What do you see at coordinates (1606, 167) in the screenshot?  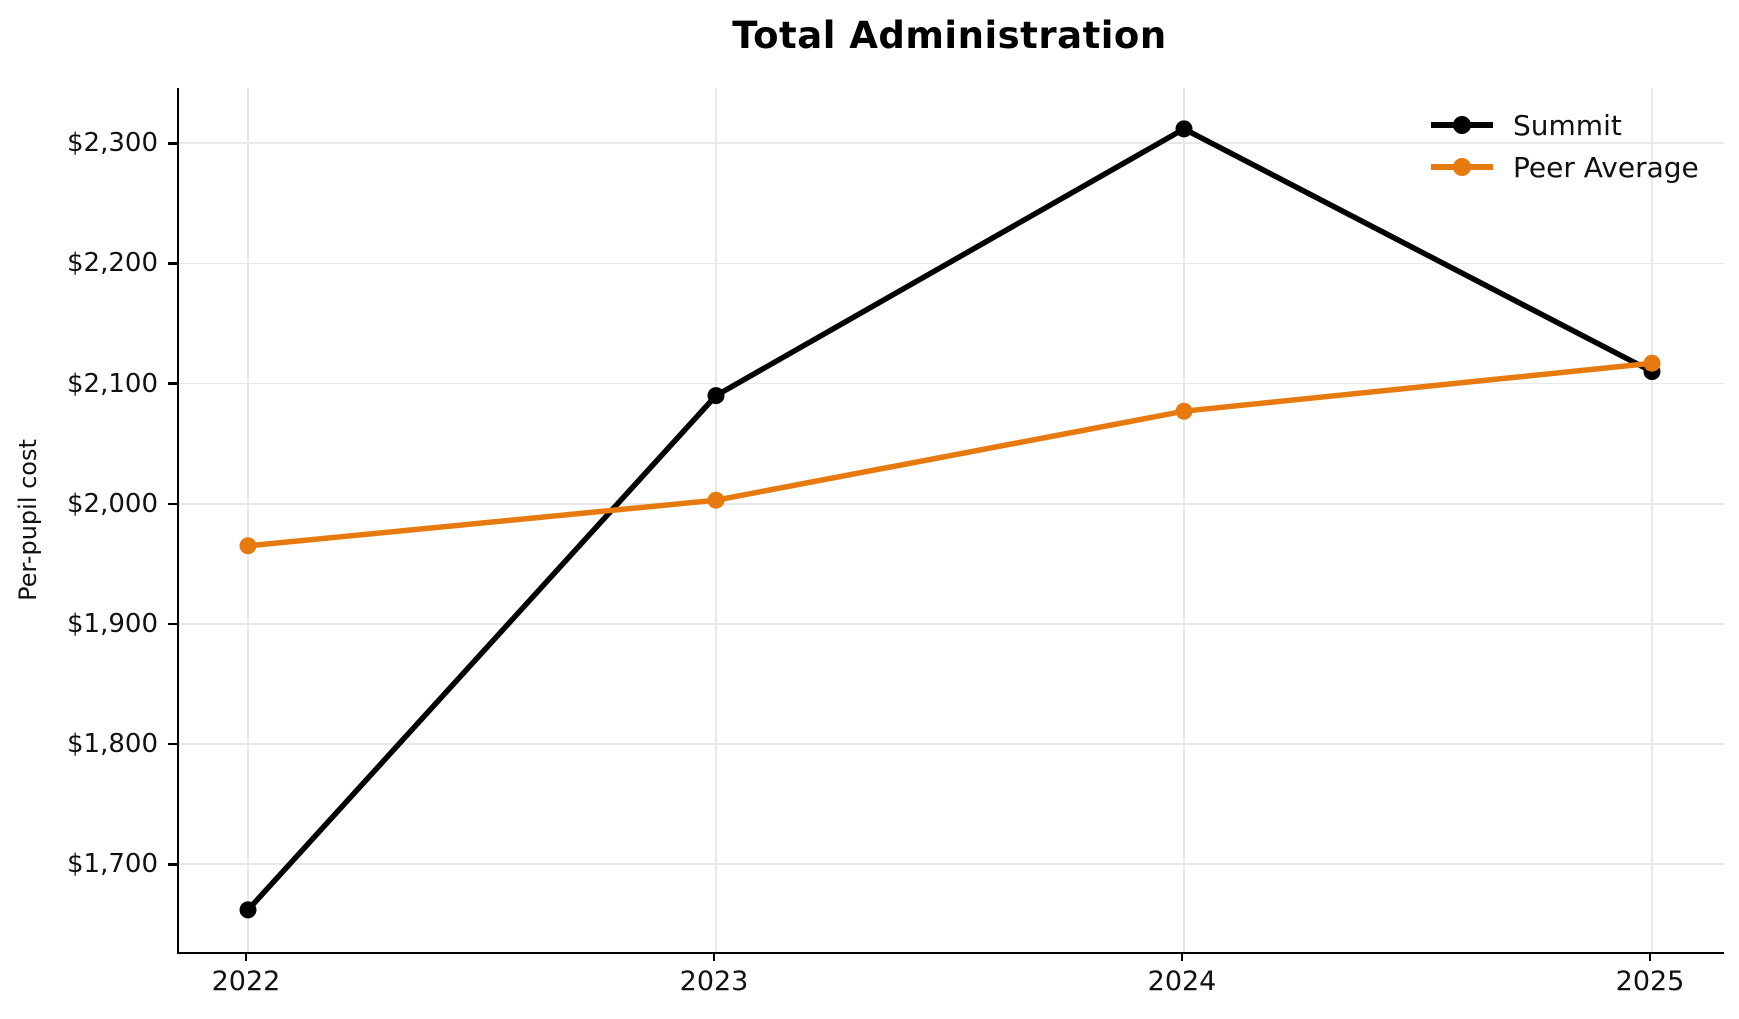 I see `legend-label-peer-average: Peer Average` at bounding box center [1606, 167].